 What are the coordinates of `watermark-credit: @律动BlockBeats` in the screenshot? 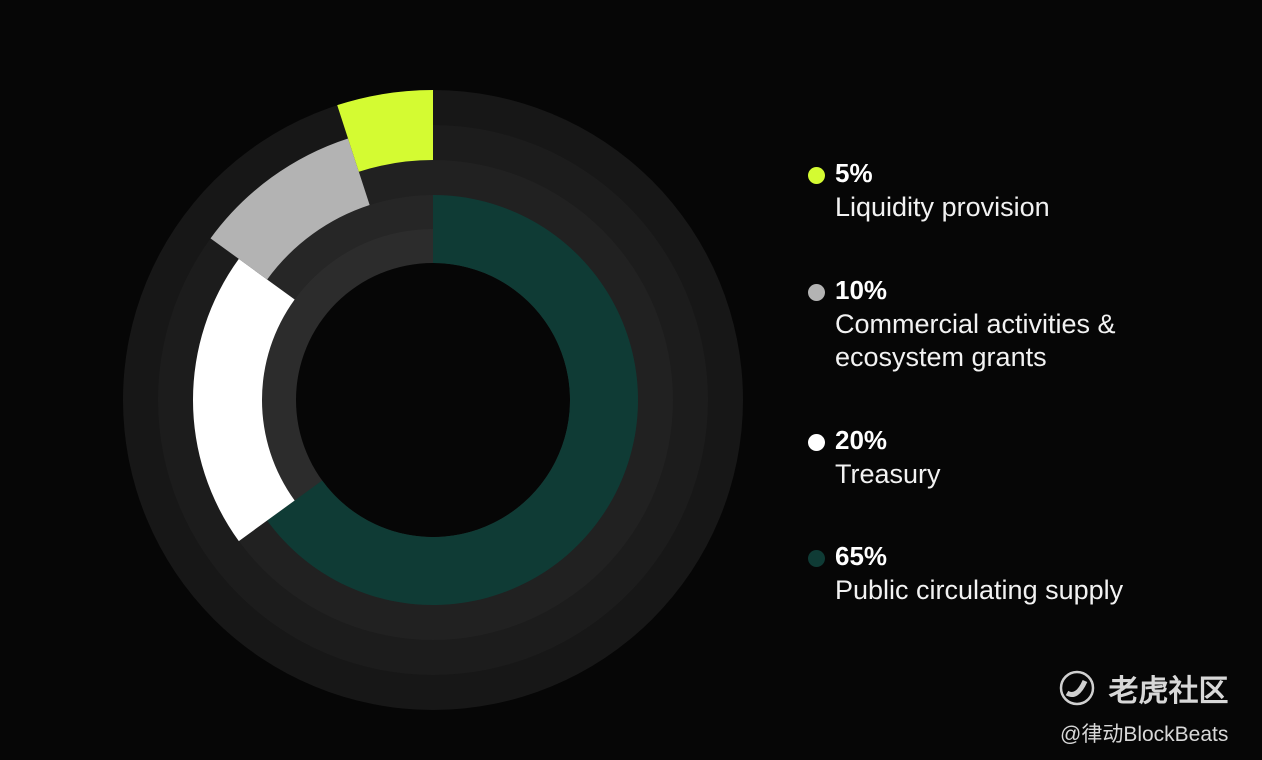 It's located at (1144, 734).